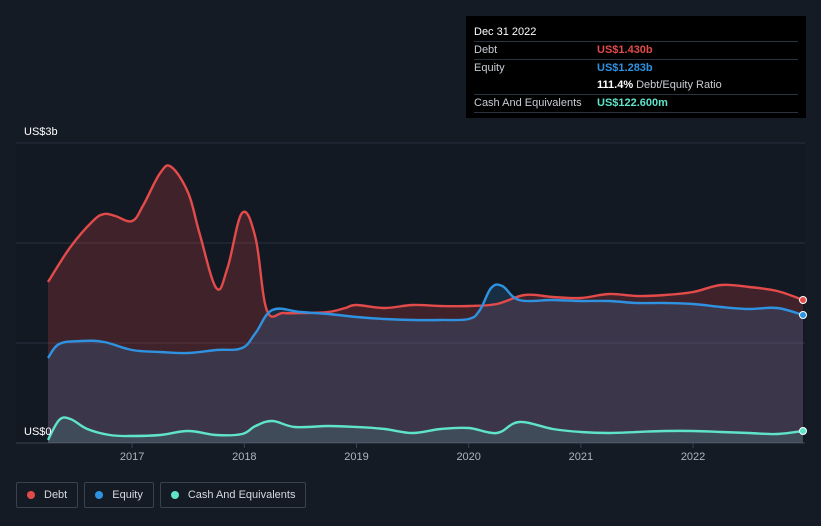  I want to click on debt-end-point, so click(803, 300).